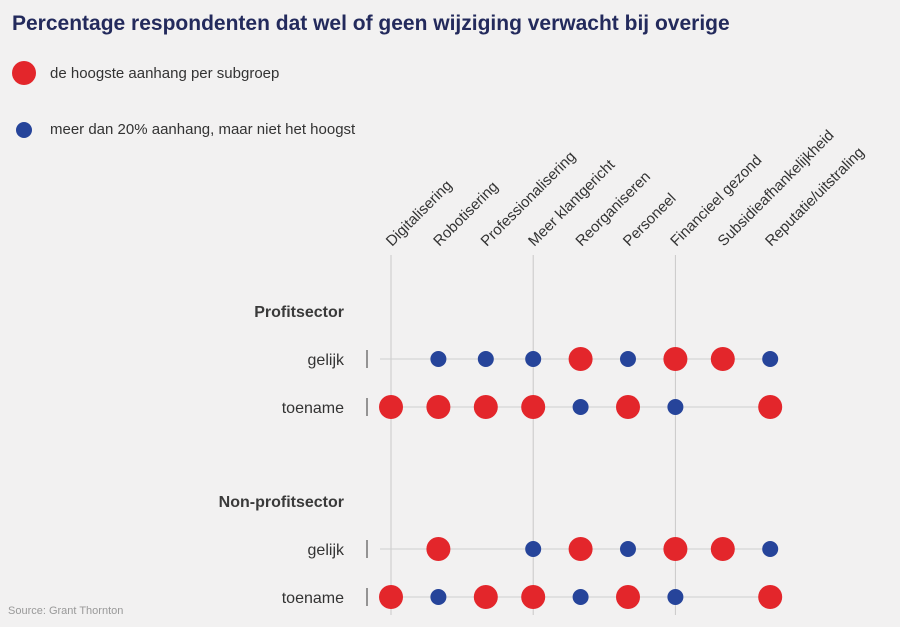  Describe the element at coordinates (299, 312) in the screenshot. I see `group-title: Profitsector` at that location.